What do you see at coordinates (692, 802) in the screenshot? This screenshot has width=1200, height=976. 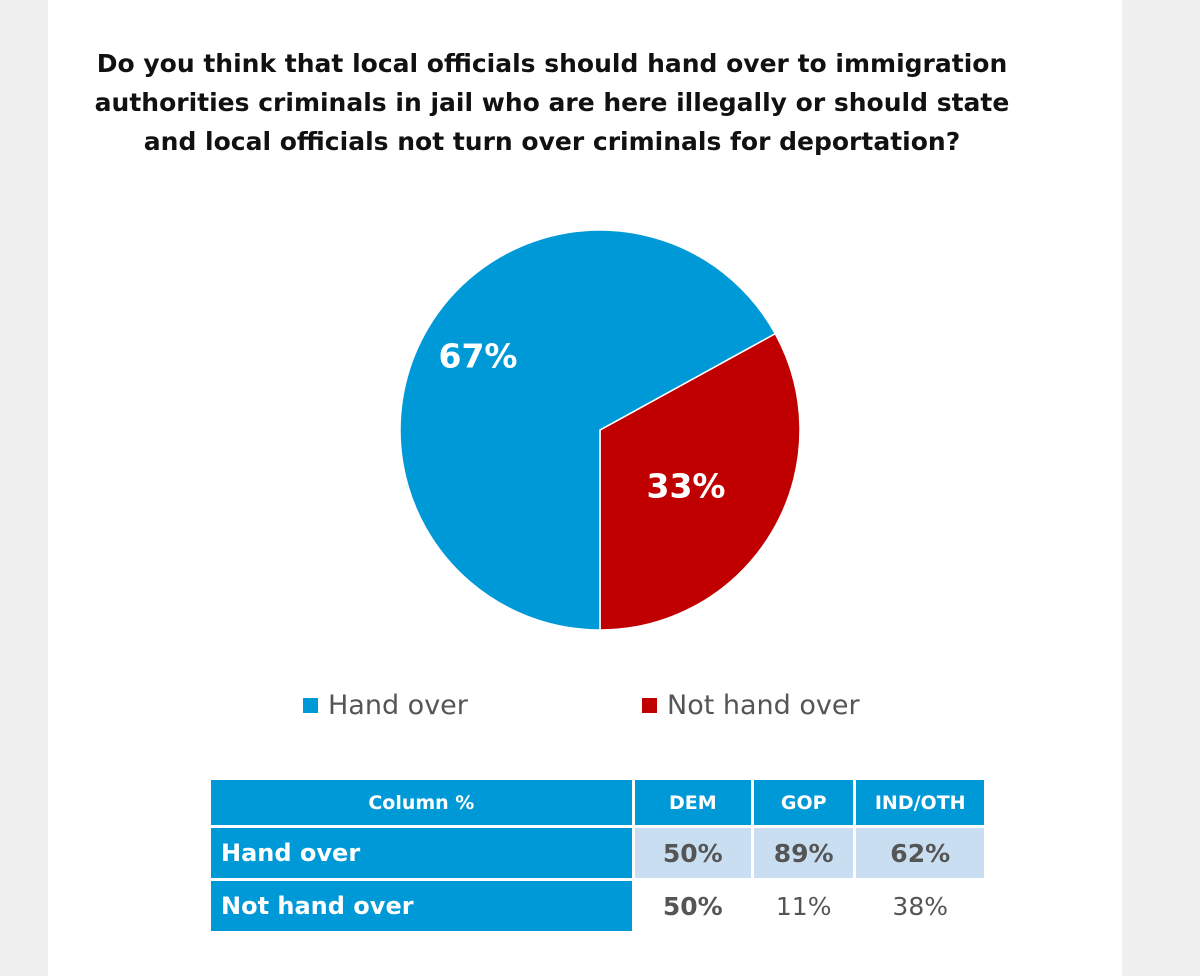 I see `header-cell-dem: DEM` at bounding box center [692, 802].